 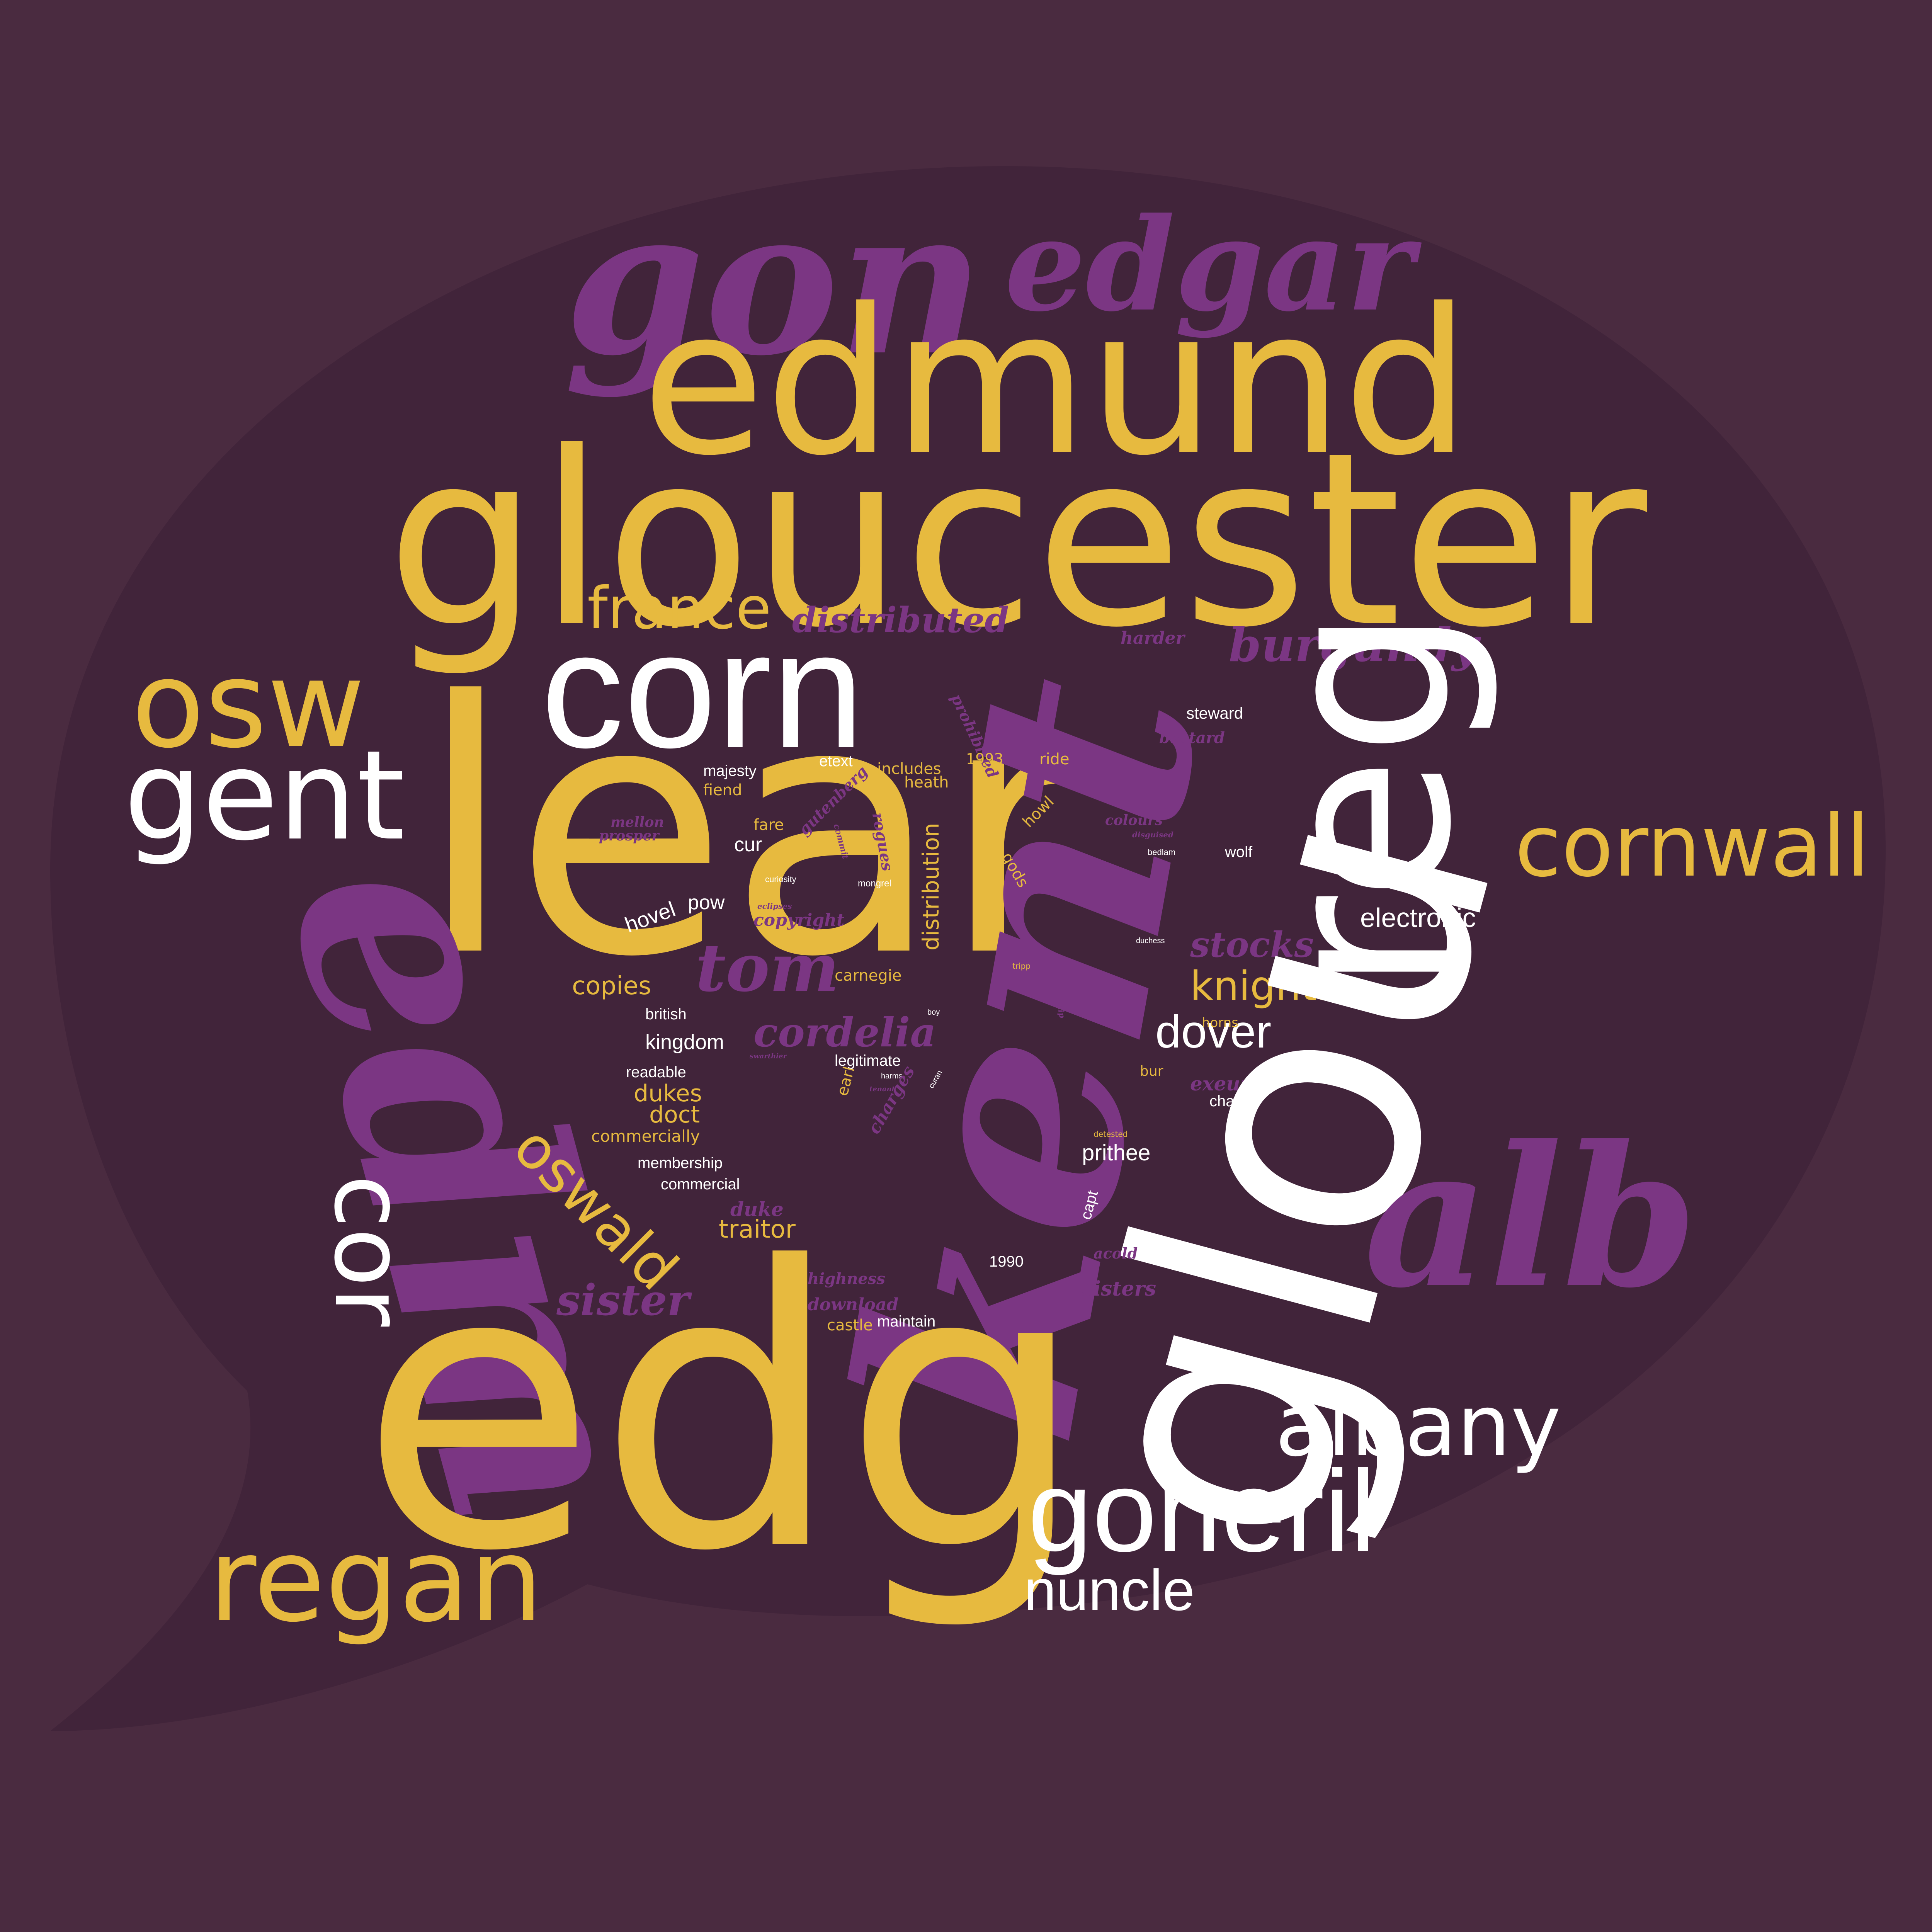 What do you see at coordinates (681, 1163) in the screenshot?
I see `word-membership: membership` at bounding box center [681, 1163].